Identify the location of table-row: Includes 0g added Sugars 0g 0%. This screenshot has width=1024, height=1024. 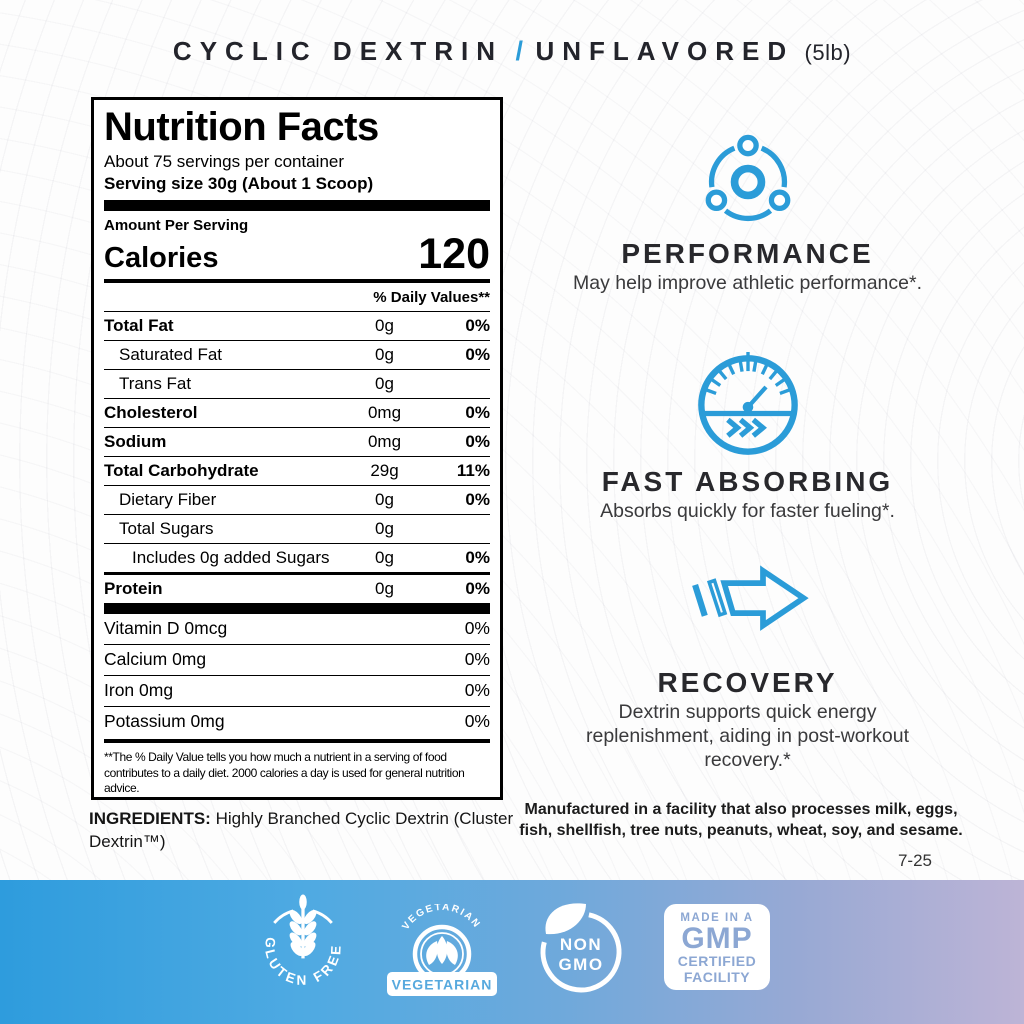
(297, 557).